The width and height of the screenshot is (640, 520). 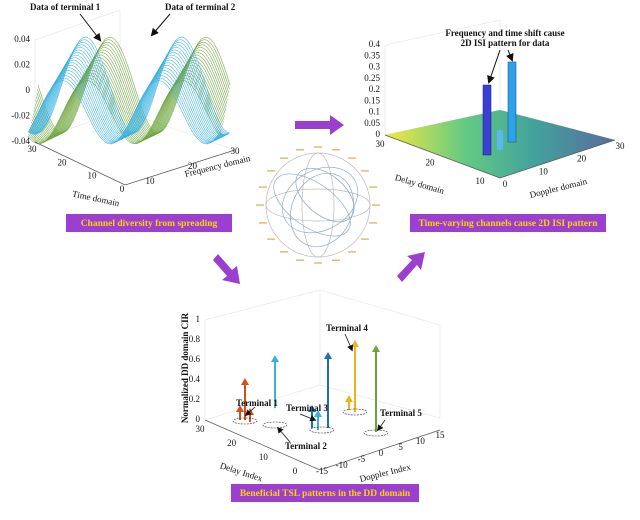 What do you see at coordinates (306, 446) in the screenshot?
I see `terminal-label: Terminal 2` at bounding box center [306, 446].